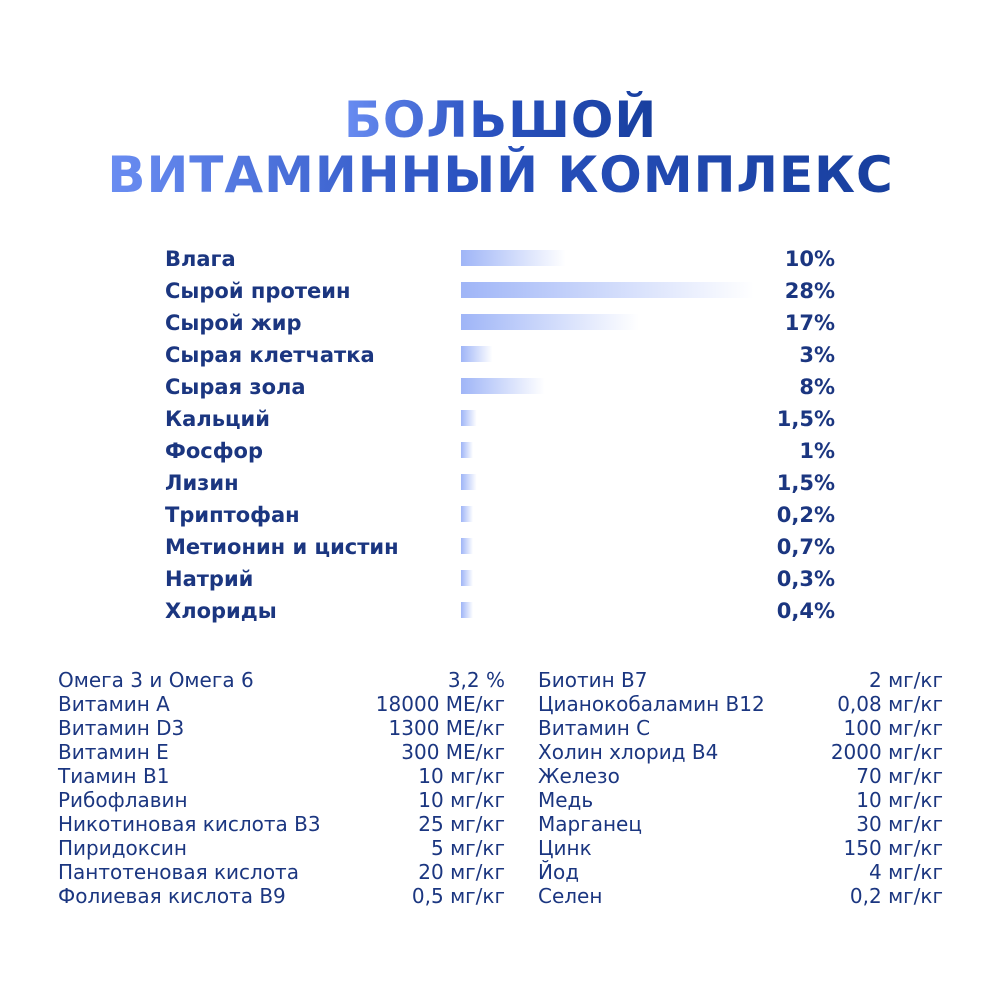 Image resolution: width=1001 pixels, height=1001 pixels. Describe the element at coordinates (740, 752) in the screenshot. I see `nutrient-row: Холин хлорид В4 2000 мг/кг` at that location.